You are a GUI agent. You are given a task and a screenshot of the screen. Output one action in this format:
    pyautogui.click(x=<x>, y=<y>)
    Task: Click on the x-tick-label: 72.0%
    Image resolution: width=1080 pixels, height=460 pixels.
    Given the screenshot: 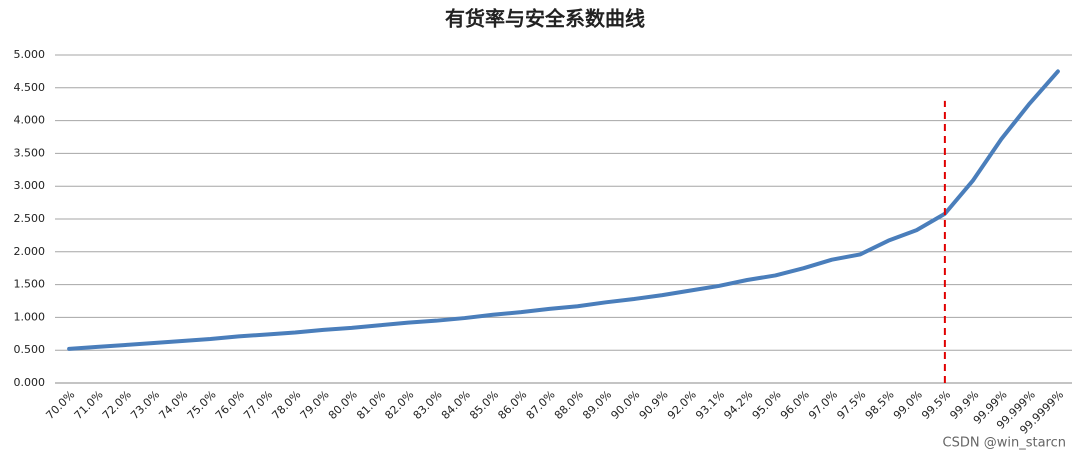 What is the action you would take?
    pyautogui.click(x=117, y=405)
    